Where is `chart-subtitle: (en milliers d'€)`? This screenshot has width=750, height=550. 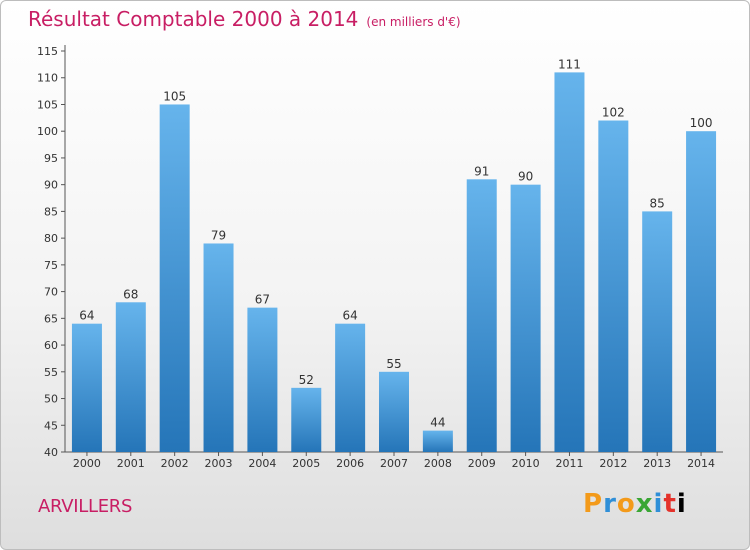
chart-subtitle: (en milliers d'€) is located at coordinates (413, 22).